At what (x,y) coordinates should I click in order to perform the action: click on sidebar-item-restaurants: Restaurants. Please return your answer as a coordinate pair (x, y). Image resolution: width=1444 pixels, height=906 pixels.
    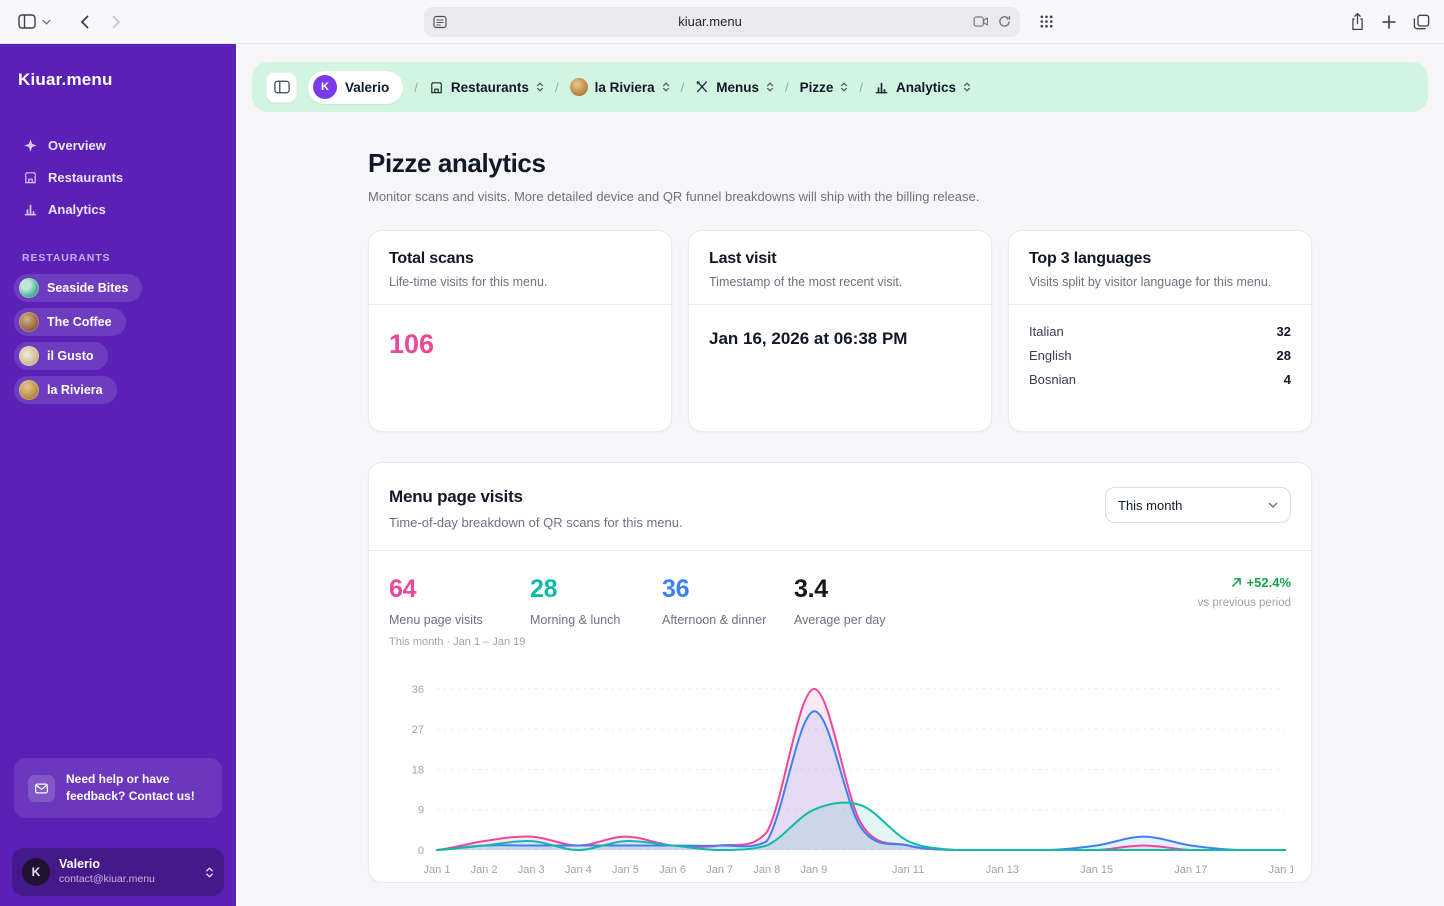
    Looking at the image, I should click on (118, 177).